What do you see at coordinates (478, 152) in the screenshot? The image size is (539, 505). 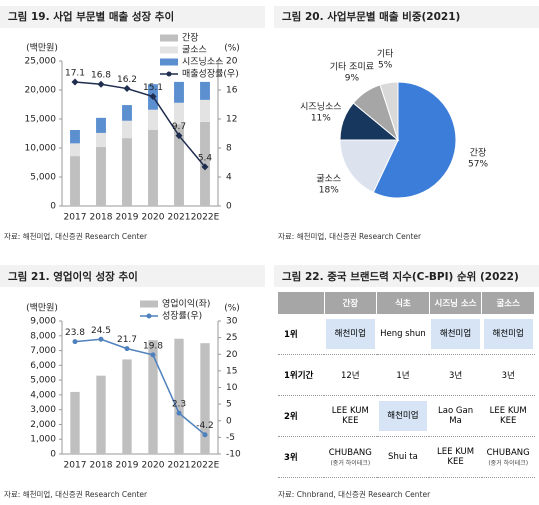 I see `slice-label: 간장` at bounding box center [478, 152].